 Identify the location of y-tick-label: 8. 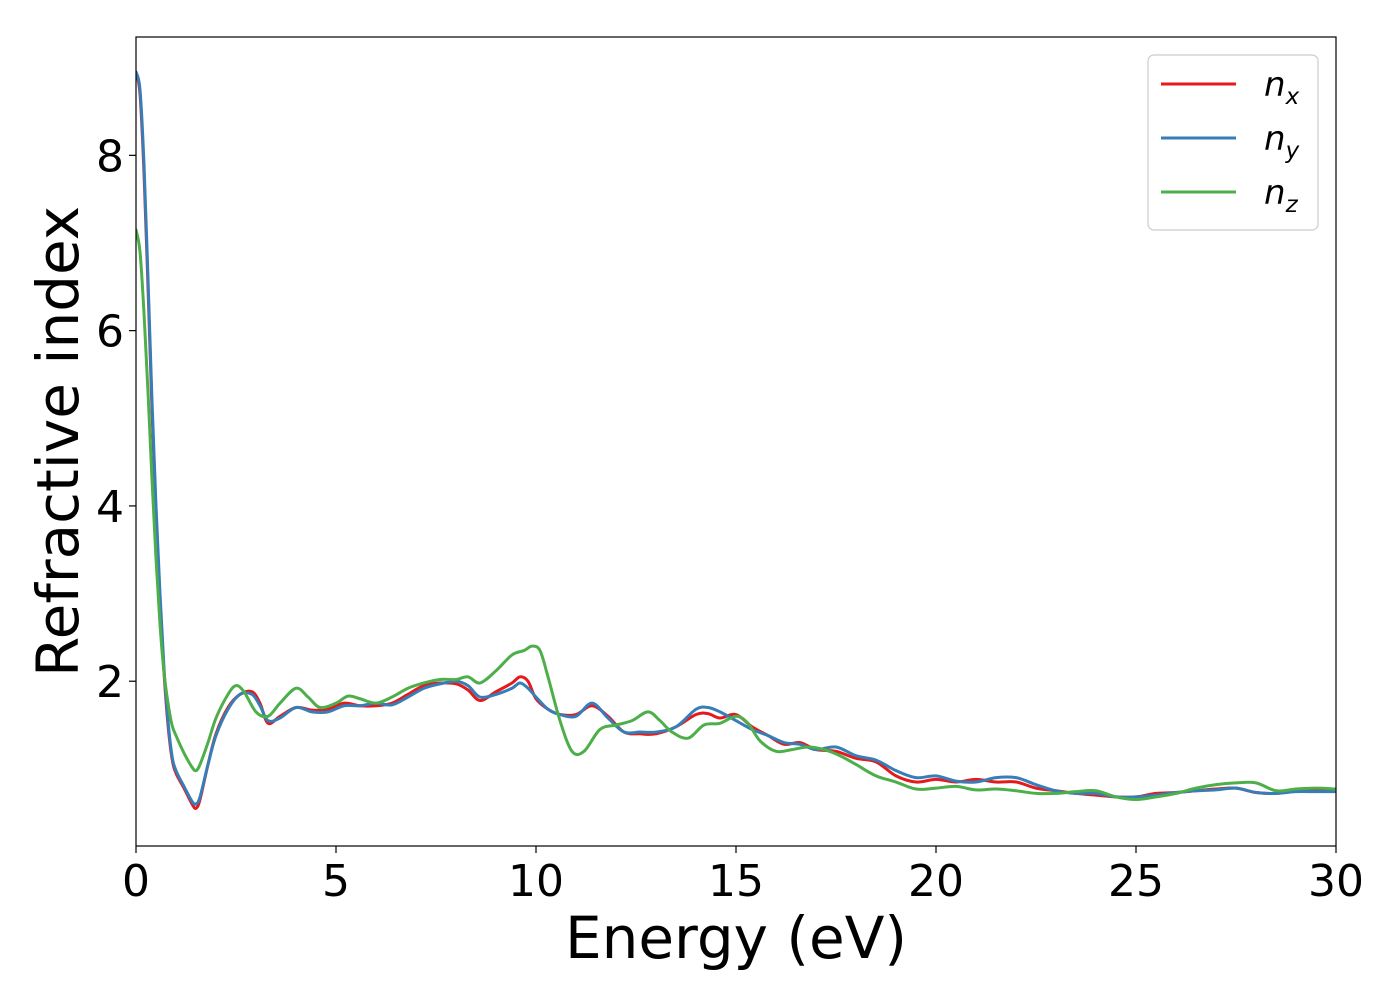
(110, 156).